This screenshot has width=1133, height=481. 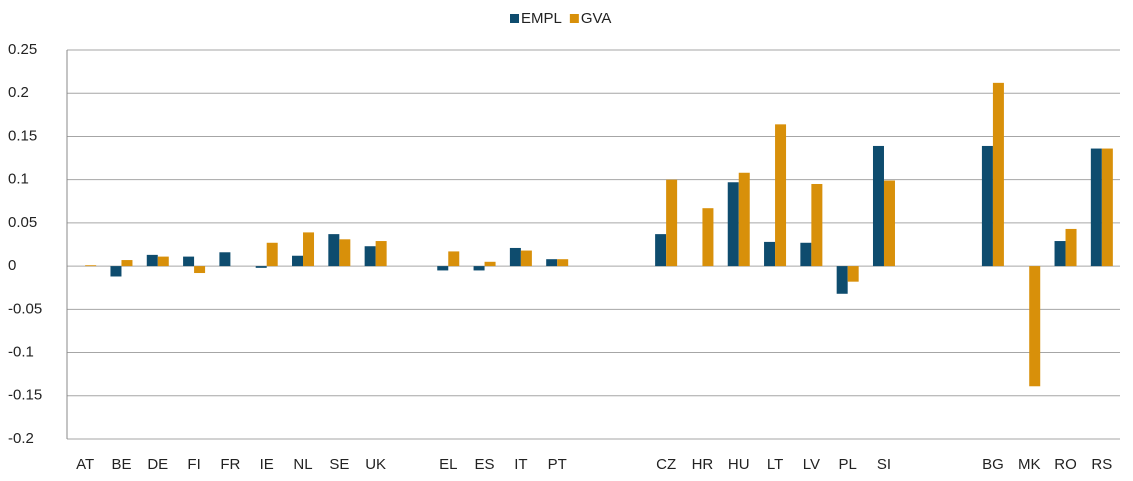 I want to click on x-tick-label: AT, so click(x=85, y=464).